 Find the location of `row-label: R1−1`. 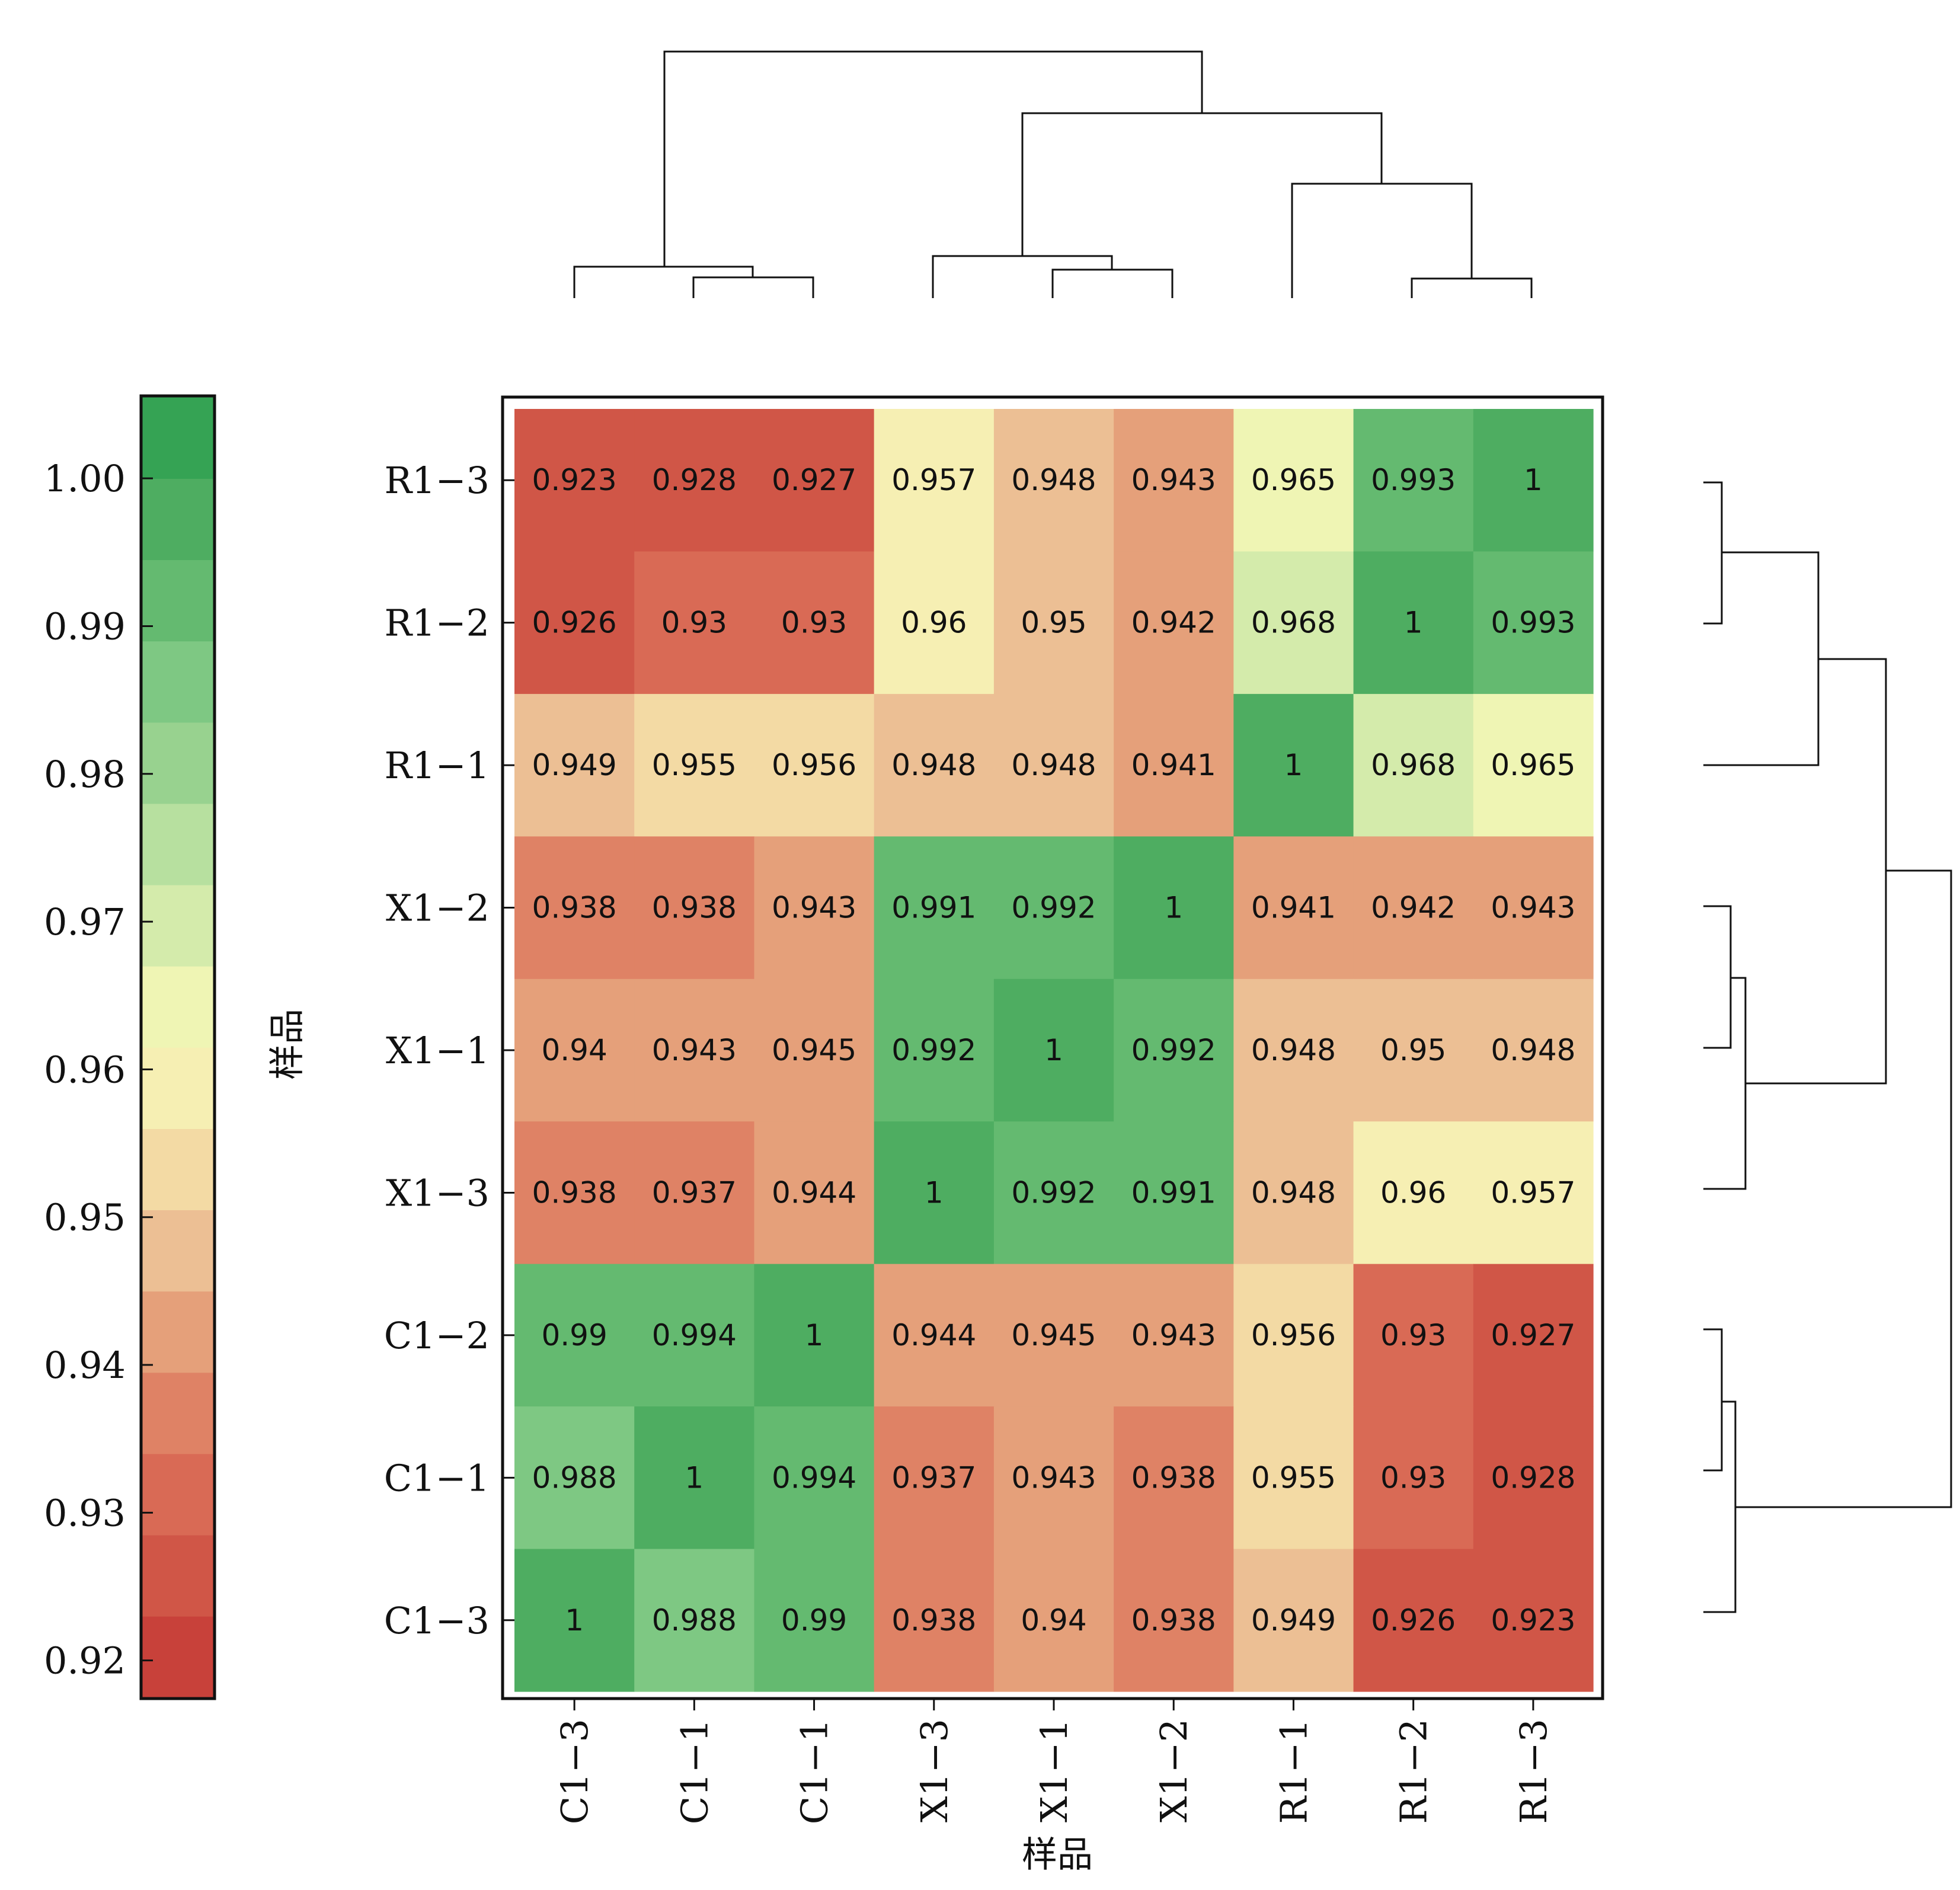

row-label: R1−1 is located at coordinates (437, 765).